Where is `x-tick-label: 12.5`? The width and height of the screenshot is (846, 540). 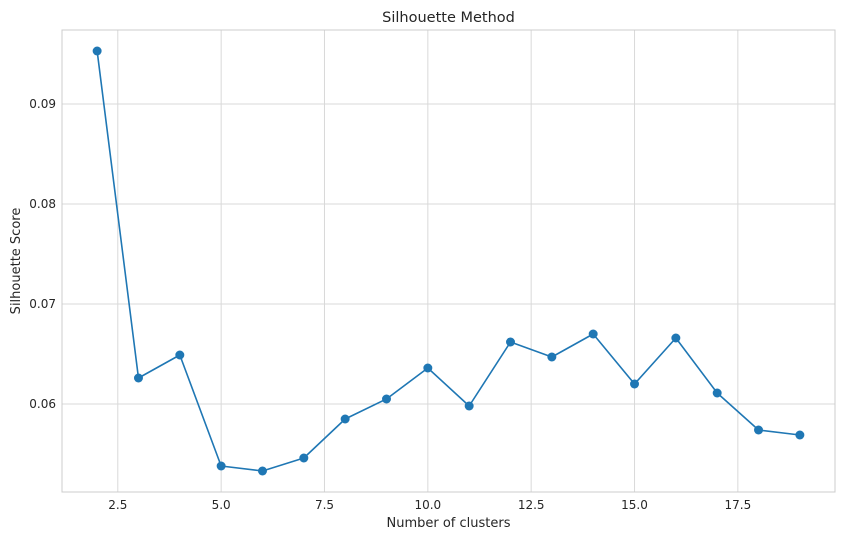
x-tick-label: 12.5 is located at coordinates (531, 505).